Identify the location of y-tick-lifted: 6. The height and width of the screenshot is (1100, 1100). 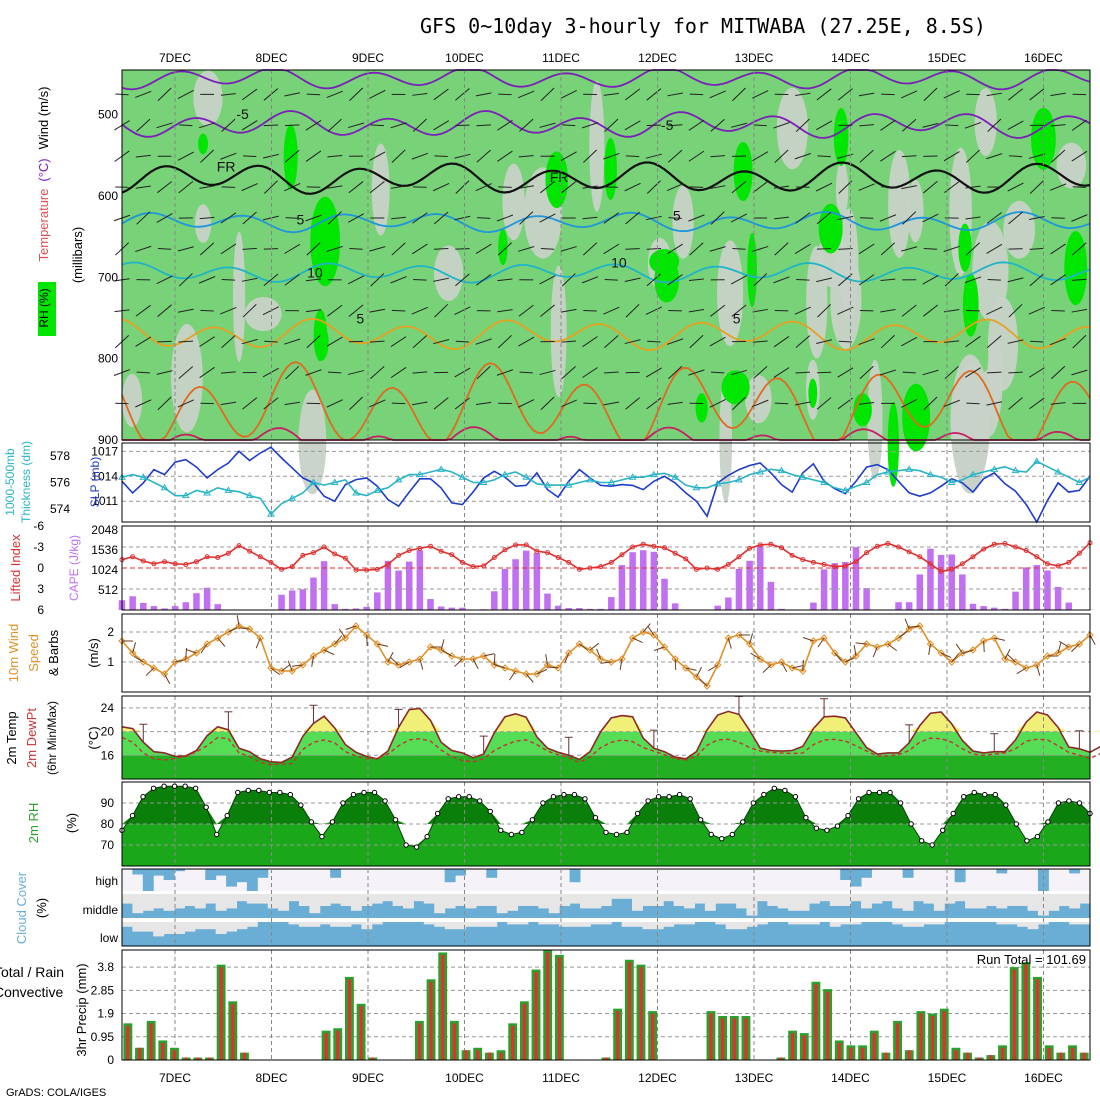
(40, 610).